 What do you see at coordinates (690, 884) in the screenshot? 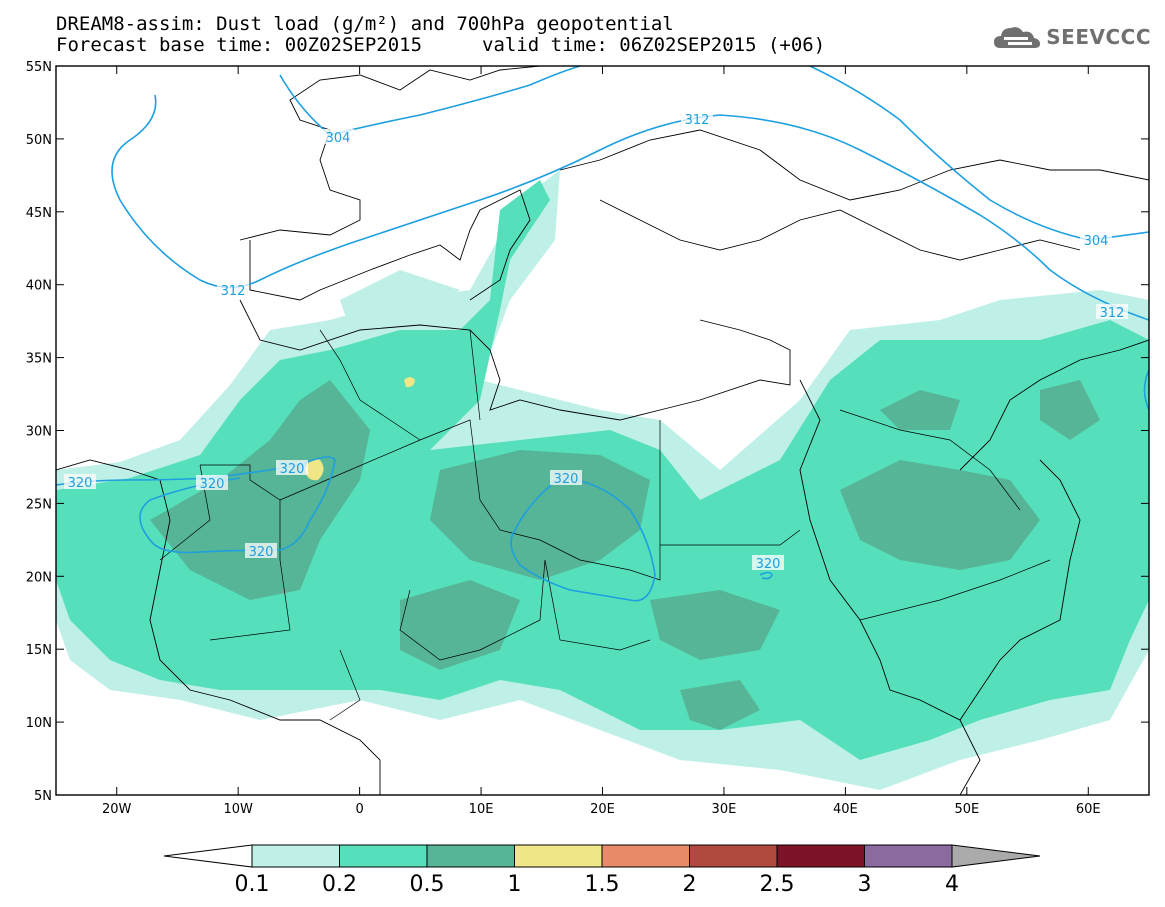
I see `colorbar-label: 2` at bounding box center [690, 884].